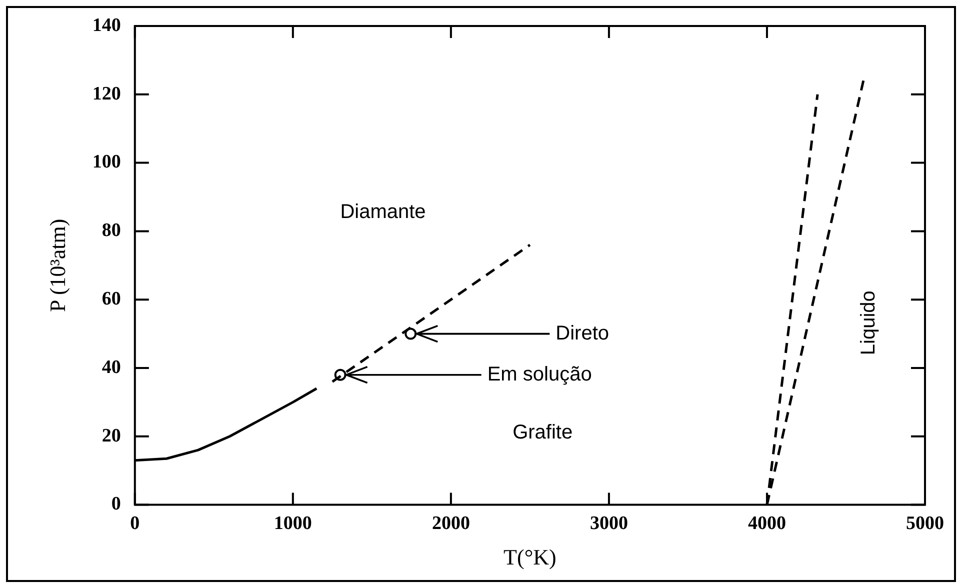 Image resolution: width=962 pixels, height=586 pixels. Describe the element at coordinates (868, 323) in the screenshot. I see `annotation: Liquido` at that location.